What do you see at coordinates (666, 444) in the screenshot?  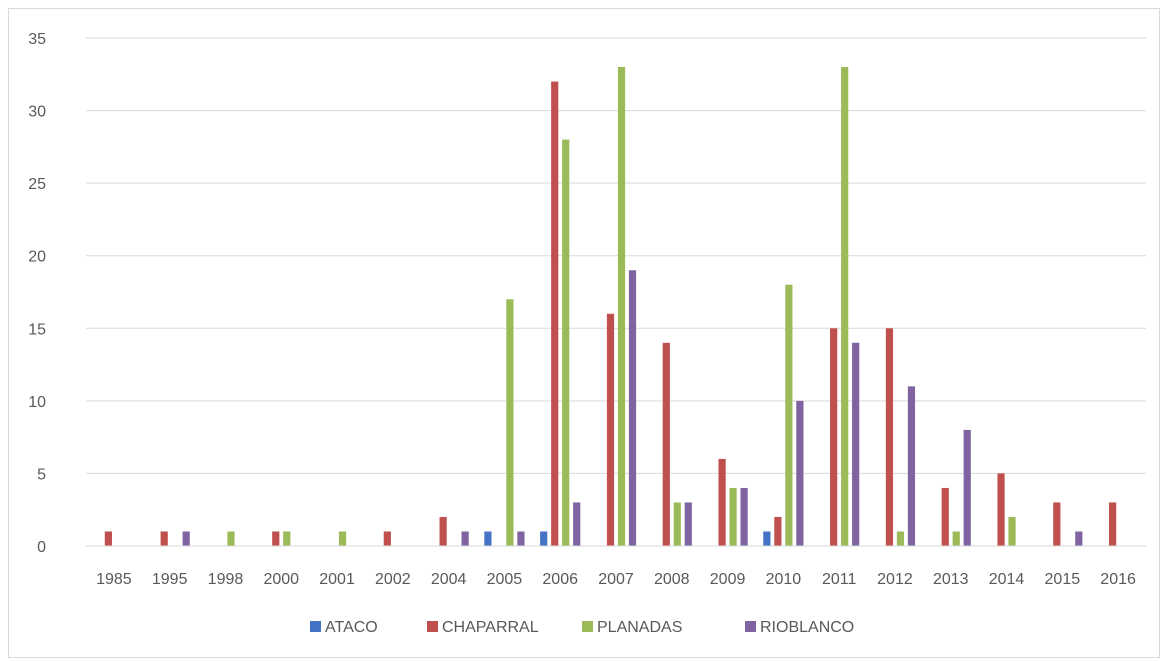 I see `bar-chaparral-2008` at bounding box center [666, 444].